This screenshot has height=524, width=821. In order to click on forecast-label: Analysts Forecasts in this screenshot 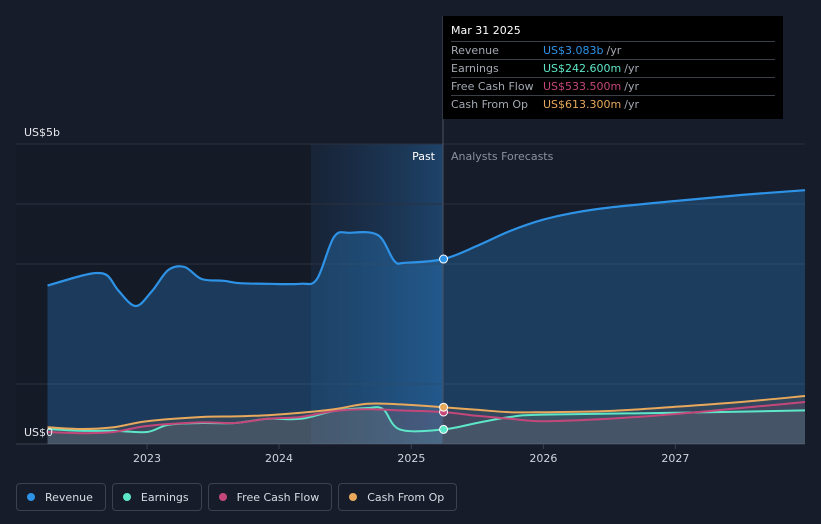, I will do `click(502, 156)`.